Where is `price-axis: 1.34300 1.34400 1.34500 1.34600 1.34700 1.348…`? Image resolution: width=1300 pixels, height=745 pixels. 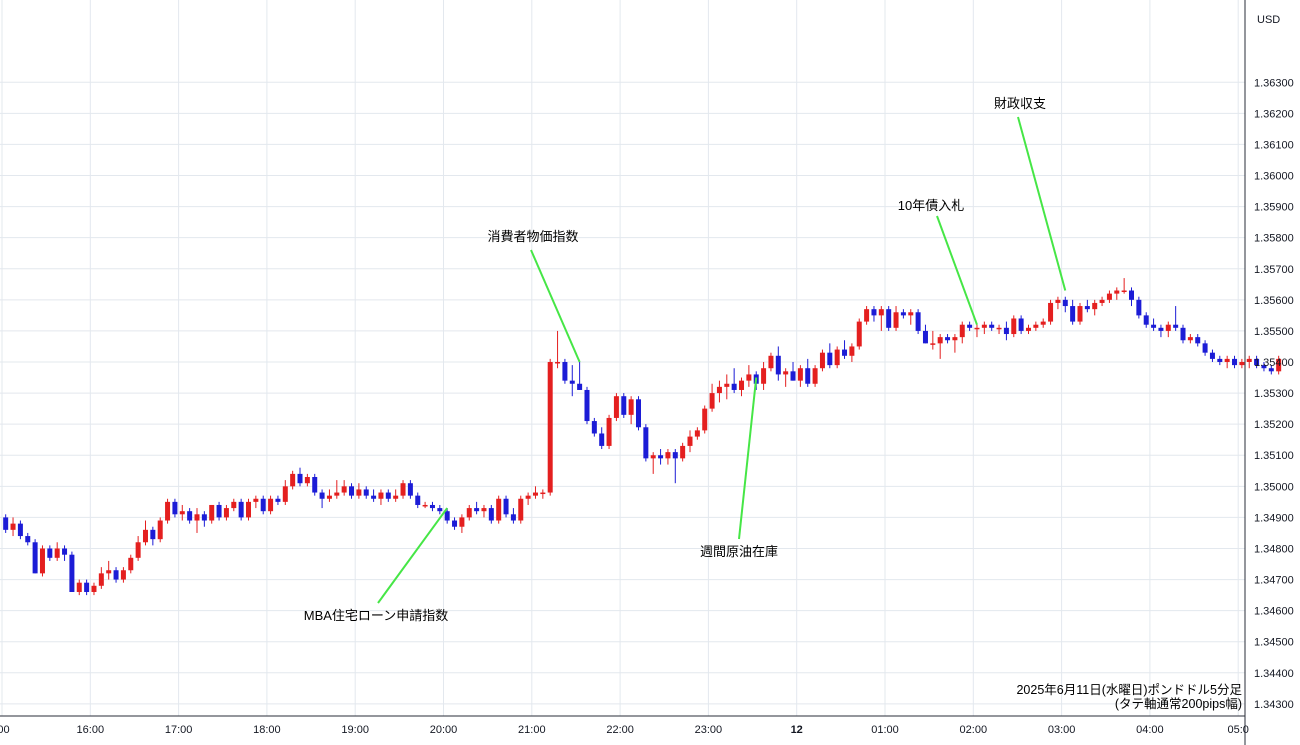
price-axis: 1.34300 1.34400 1.34500 1.34600 1.34700 1.348… is located at coordinates (1274, 394).